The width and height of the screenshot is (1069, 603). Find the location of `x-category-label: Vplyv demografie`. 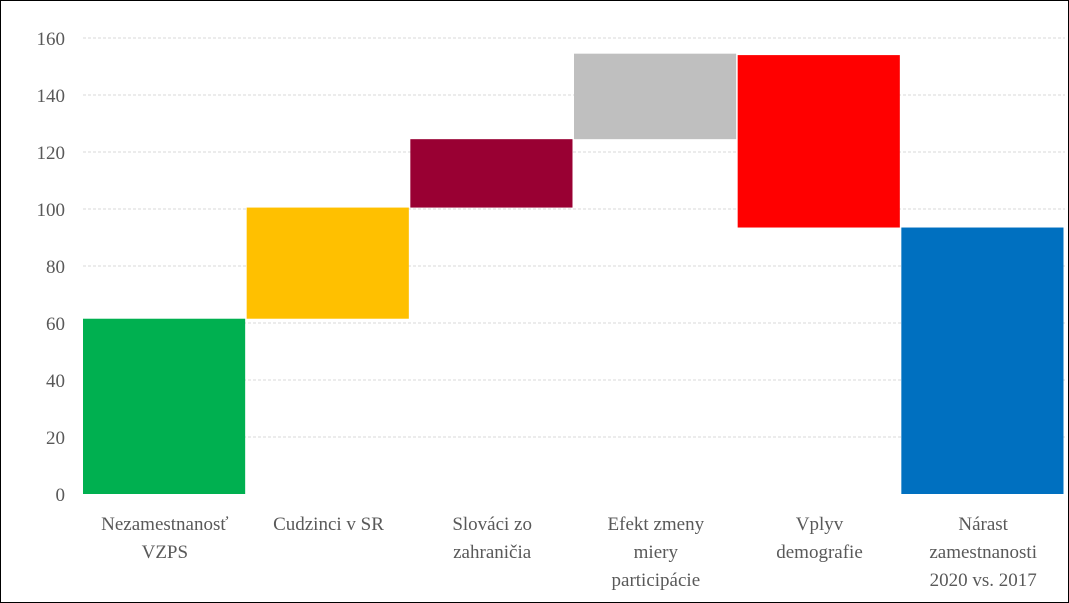

x-category-label: Vplyv demografie is located at coordinates (819, 538).